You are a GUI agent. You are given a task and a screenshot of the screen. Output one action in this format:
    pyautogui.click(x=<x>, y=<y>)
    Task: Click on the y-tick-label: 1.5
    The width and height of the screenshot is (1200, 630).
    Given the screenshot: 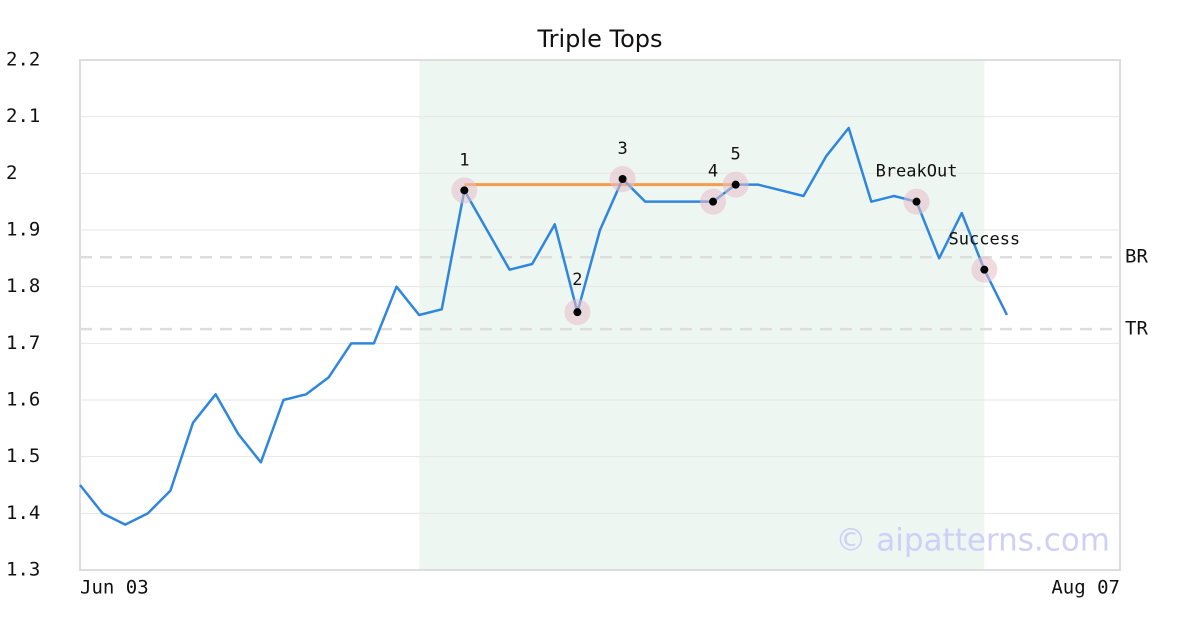 What is the action you would take?
    pyautogui.click(x=23, y=456)
    